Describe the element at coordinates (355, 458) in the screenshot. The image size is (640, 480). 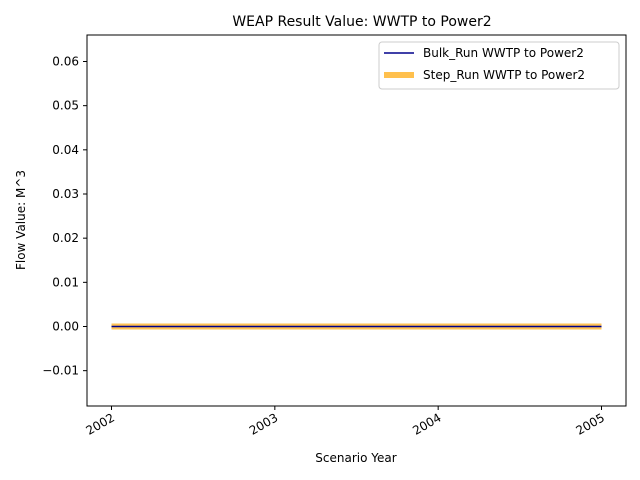
I see `x-axis-title: Scenario Year` at that location.